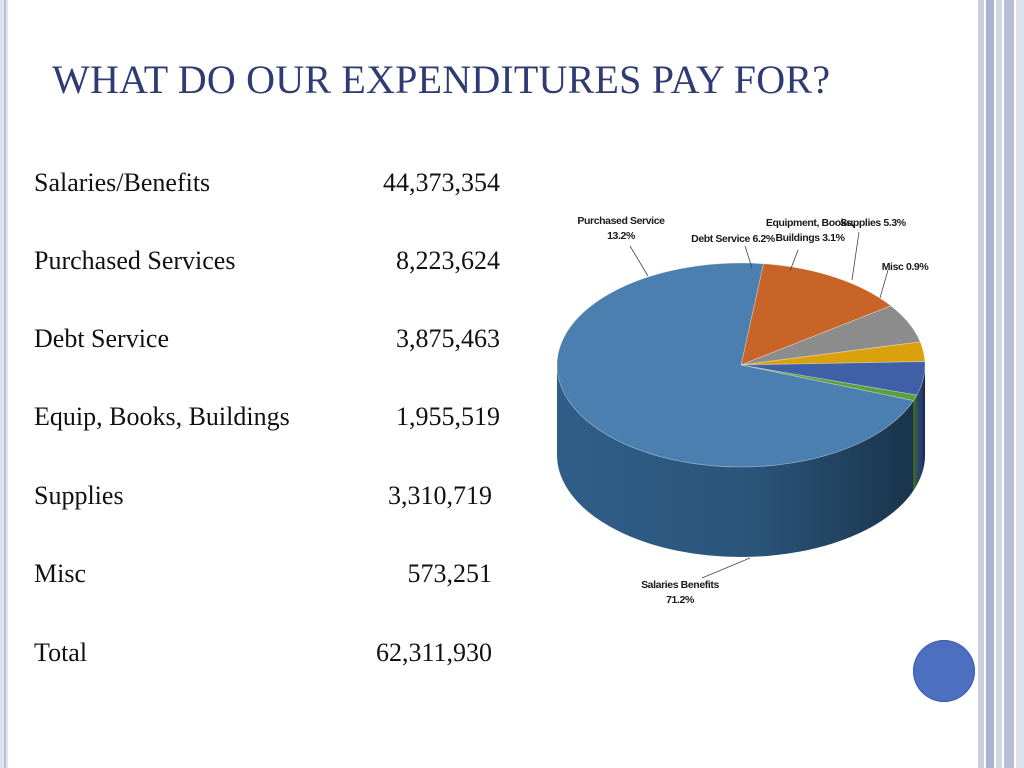 The width and height of the screenshot is (1024, 768). I want to click on table-row: Misc 573,251, so click(263, 577).